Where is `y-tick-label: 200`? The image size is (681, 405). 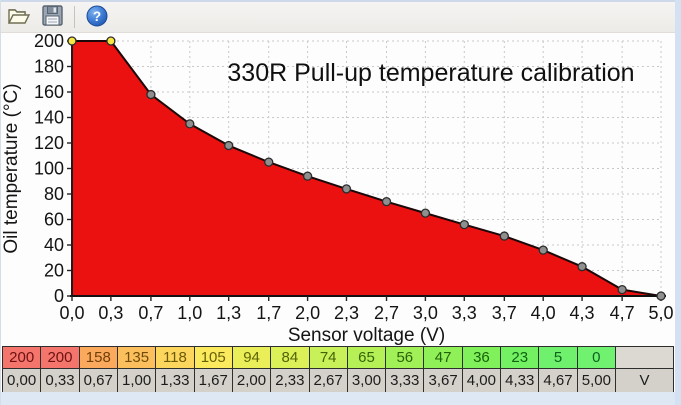
y-tick-label: 200 is located at coordinates (49, 42).